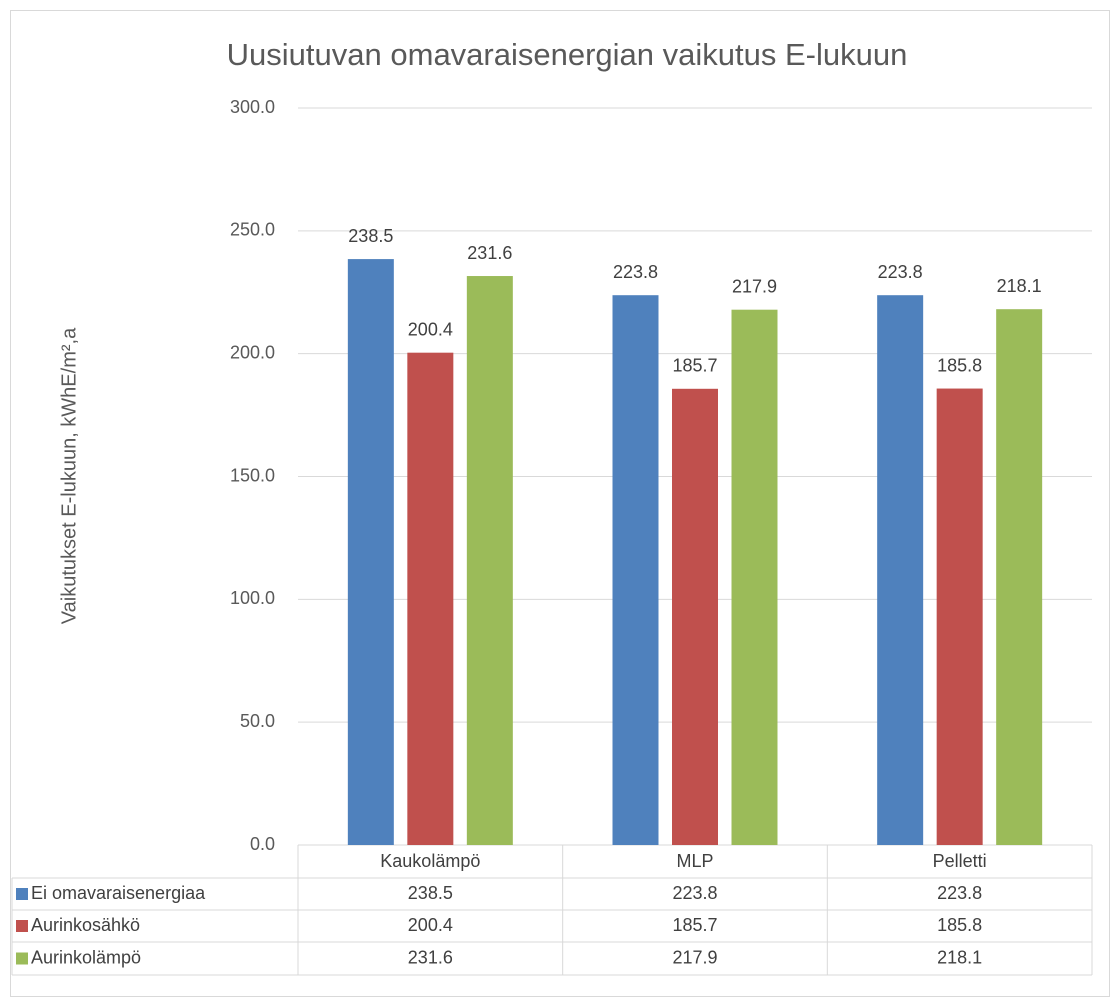 The height and width of the screenshot is (998, 1120). What do you see at coordinates (959, 365) in the screenshot?
I see `data-label: 185.8` at bounding box center [959, 365].